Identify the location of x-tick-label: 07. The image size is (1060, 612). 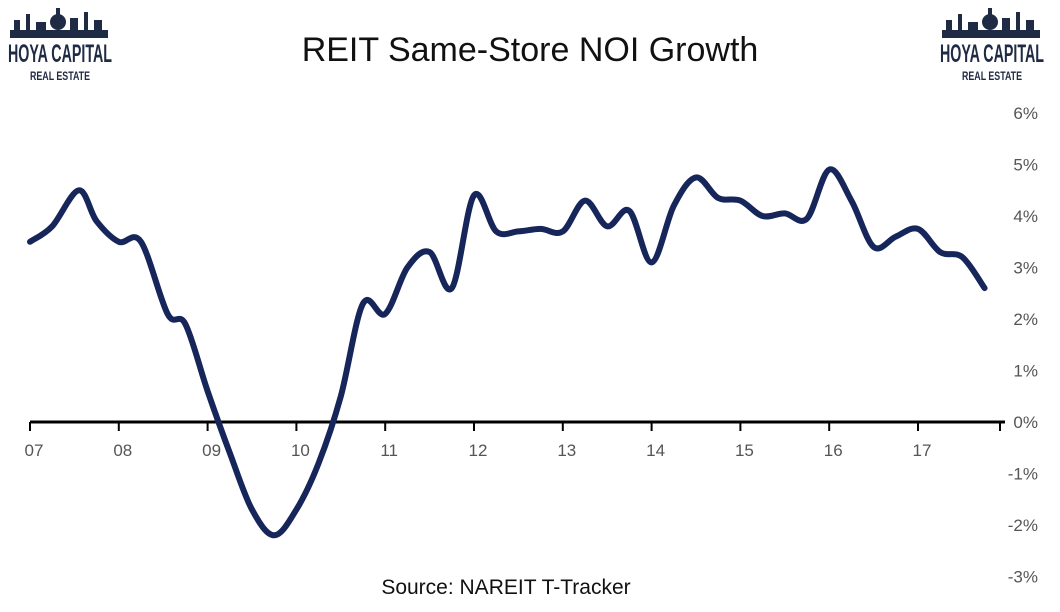
(34, 450).